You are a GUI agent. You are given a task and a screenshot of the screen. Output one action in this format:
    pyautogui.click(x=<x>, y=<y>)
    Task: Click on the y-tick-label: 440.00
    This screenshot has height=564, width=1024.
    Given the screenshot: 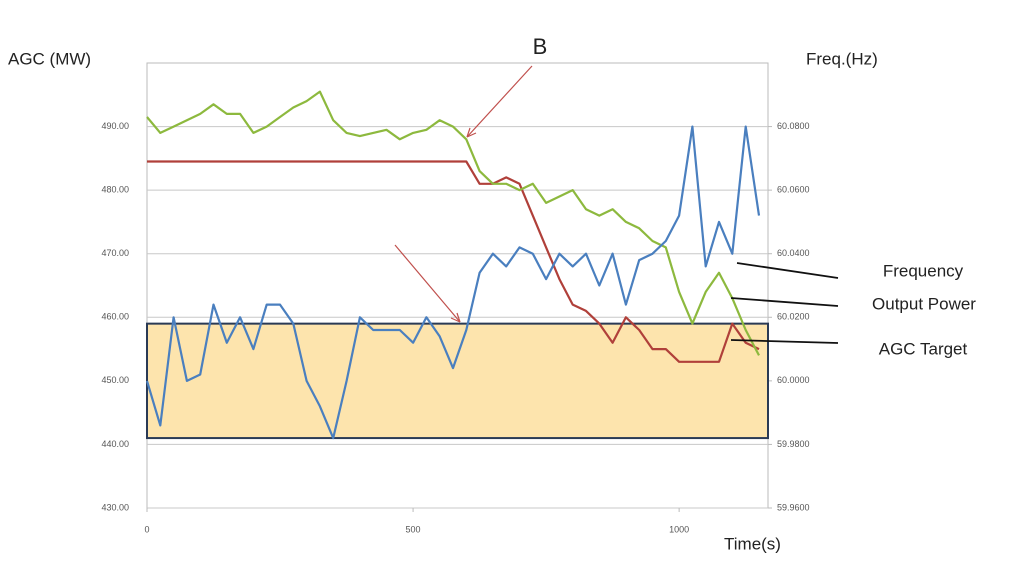 What is the action you would take?
    pyautogui.click(x=115, y=444)
    